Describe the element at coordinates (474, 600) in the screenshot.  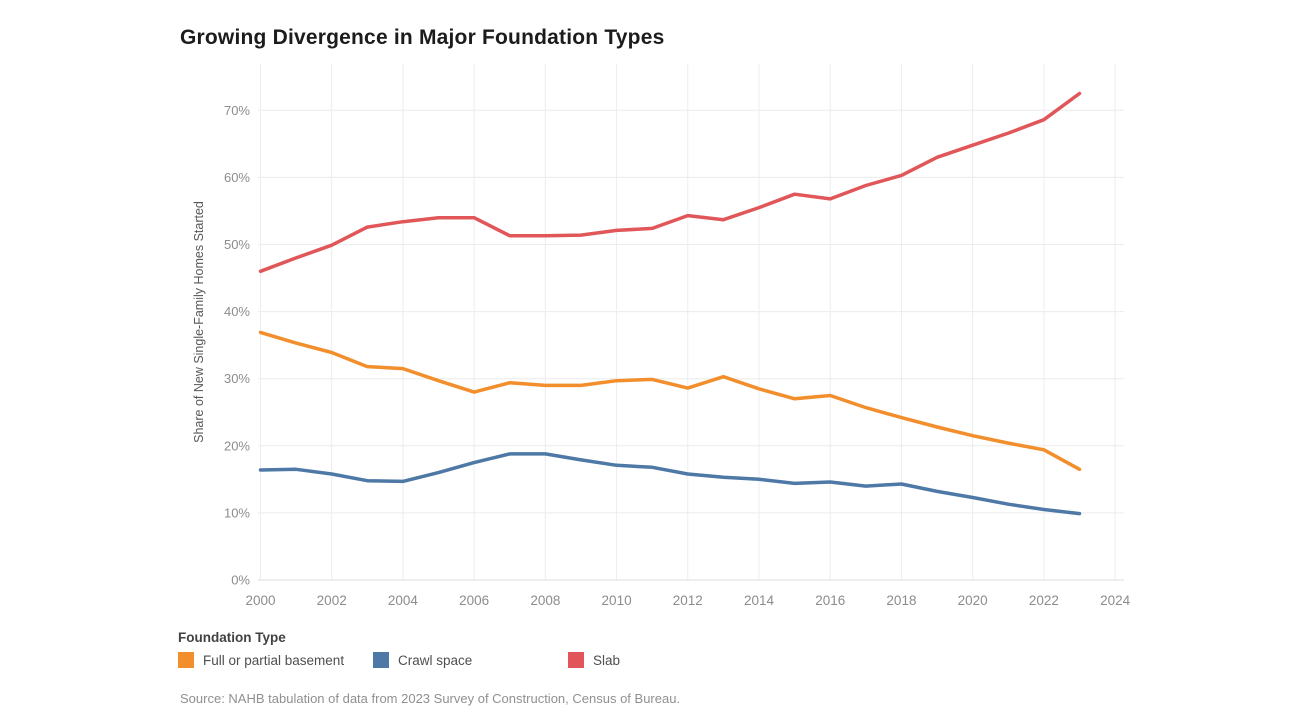
I see `x-tick-label: 2006` at that location.